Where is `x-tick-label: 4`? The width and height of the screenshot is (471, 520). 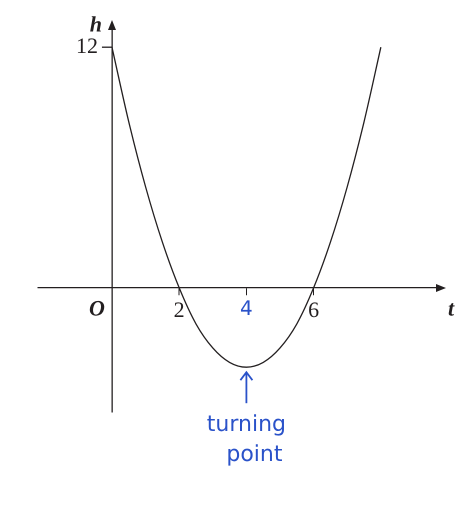
x-tick-label: 4 is located at coordinates (246, 308).